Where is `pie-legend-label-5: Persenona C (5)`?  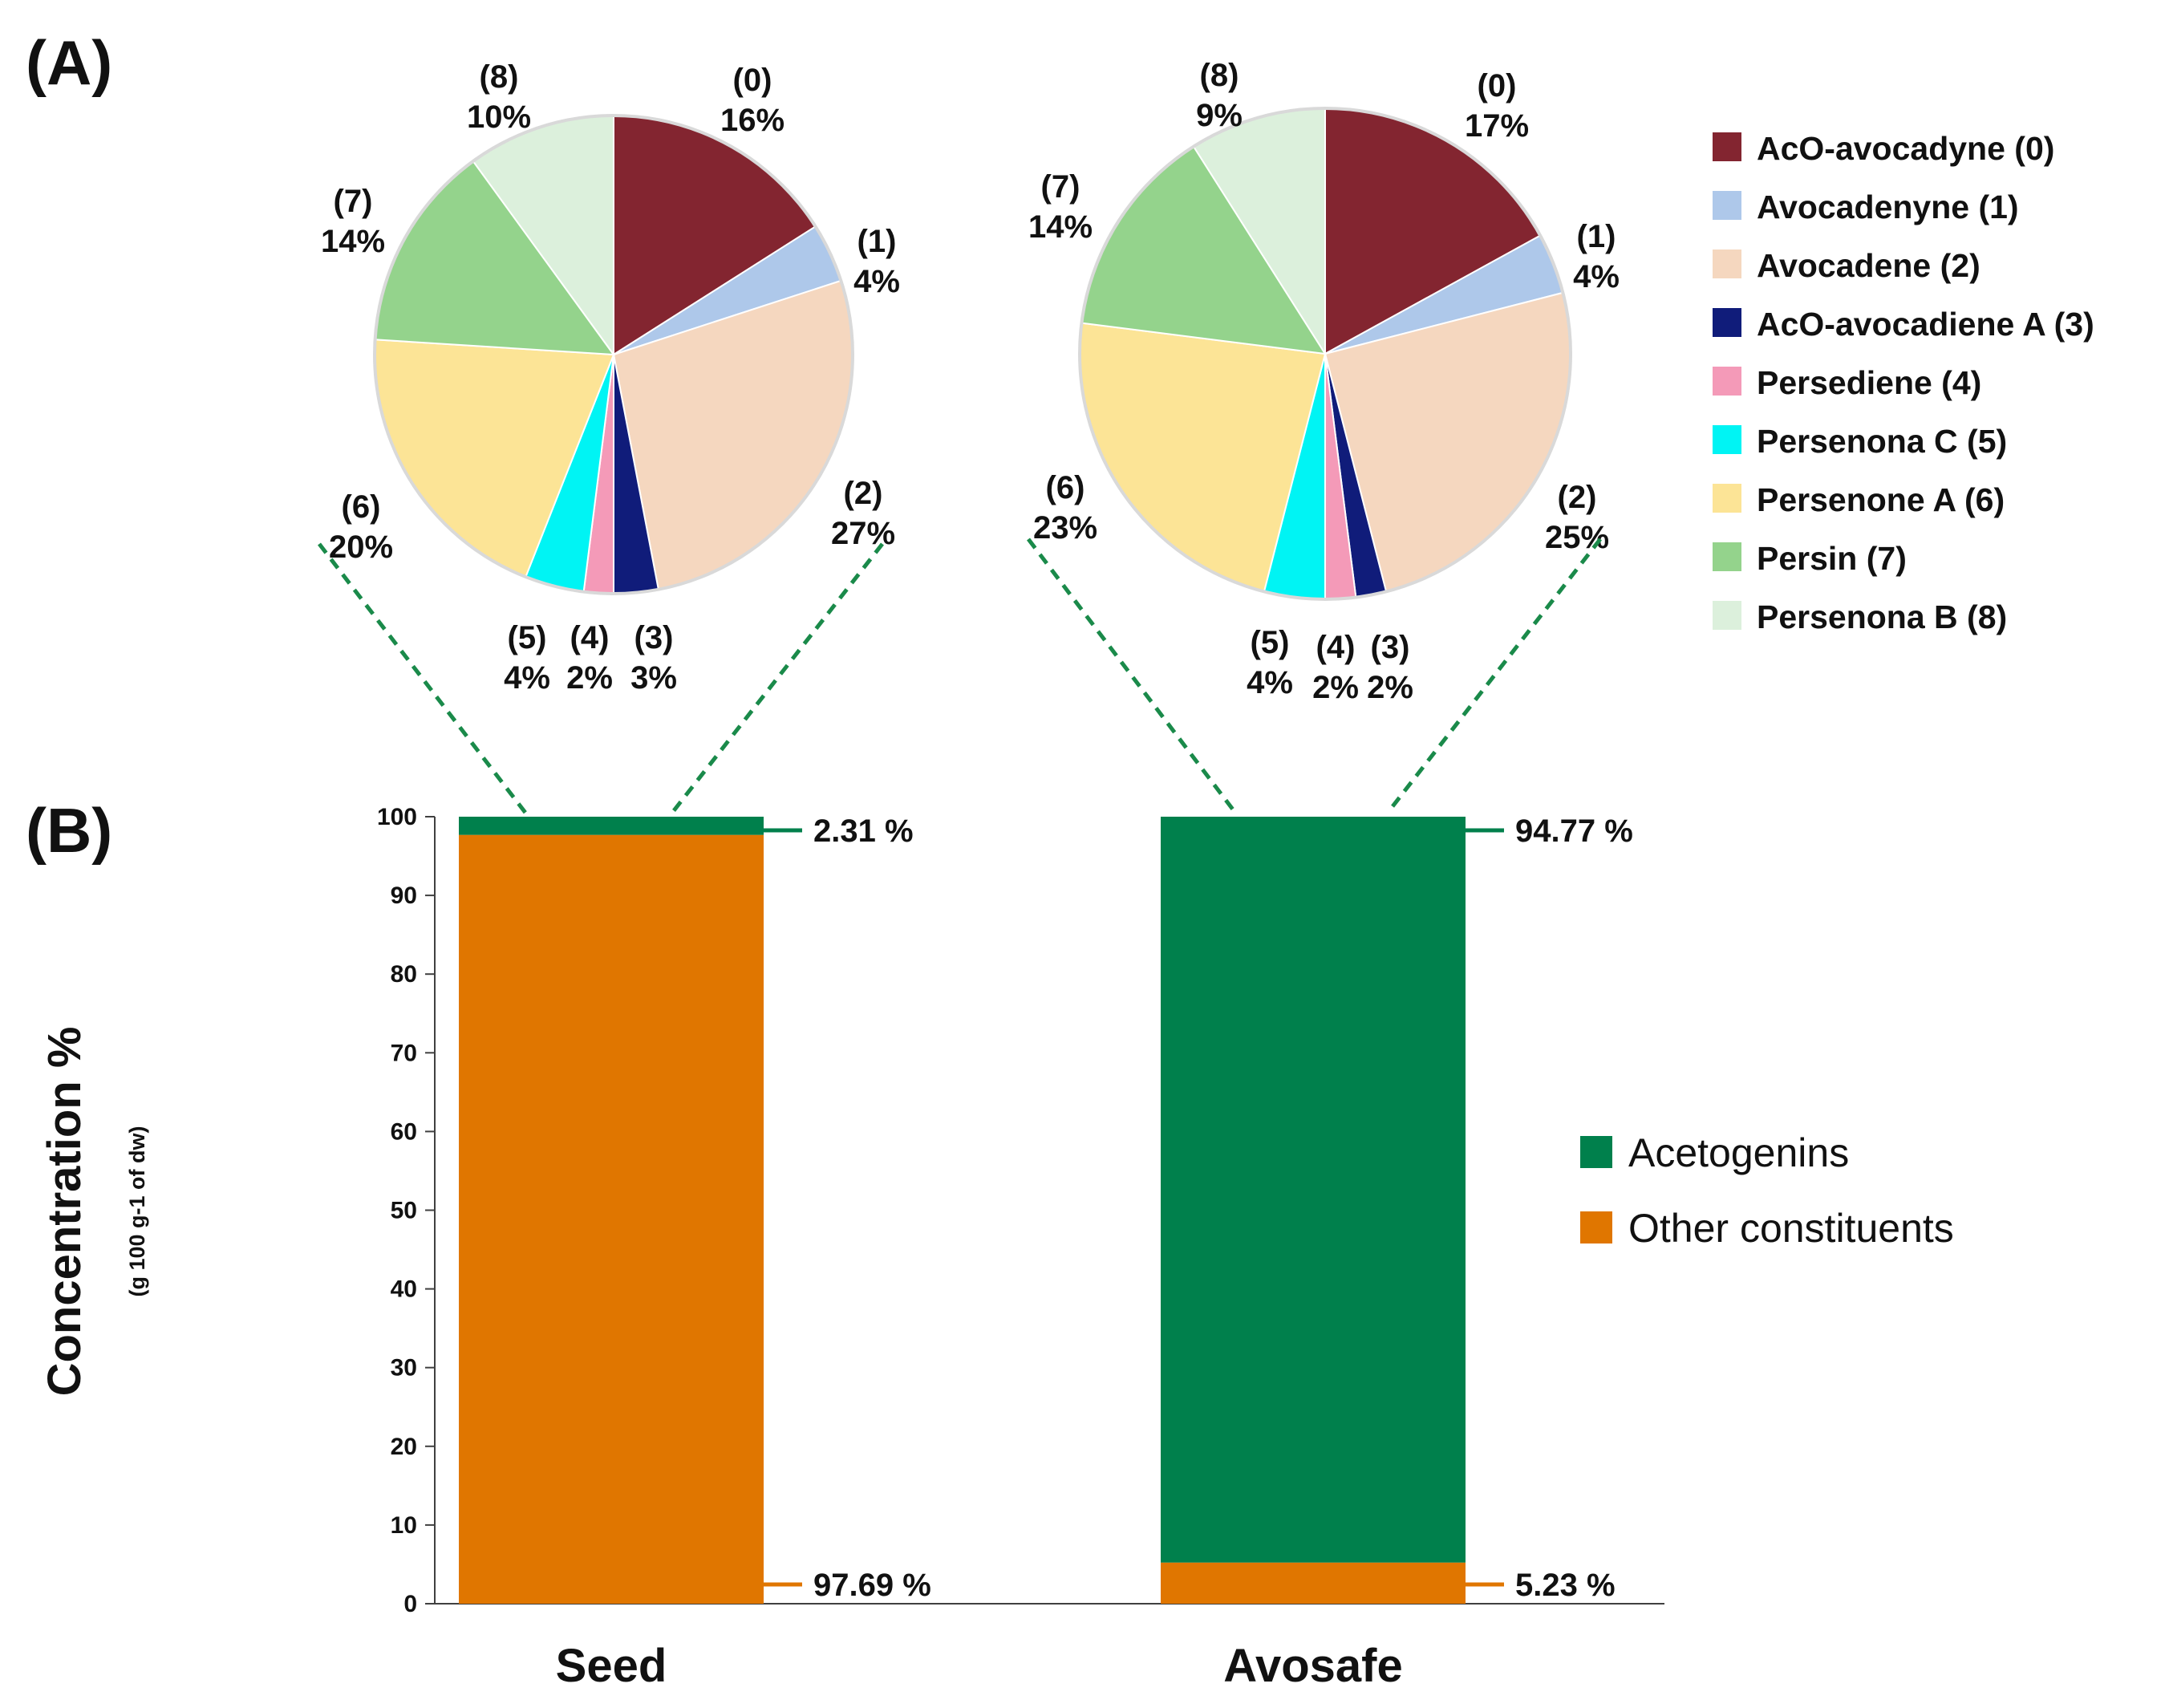 pie-legend-label-5: Persenona C (5) is located at coordinates (1882, 442).